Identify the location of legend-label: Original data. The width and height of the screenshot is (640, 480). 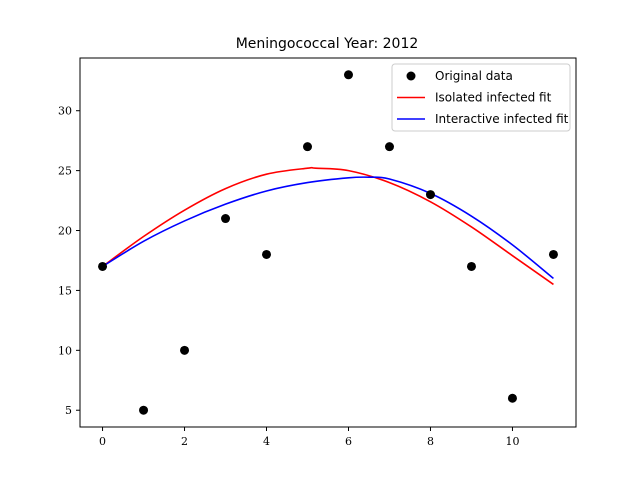
(474, 76).